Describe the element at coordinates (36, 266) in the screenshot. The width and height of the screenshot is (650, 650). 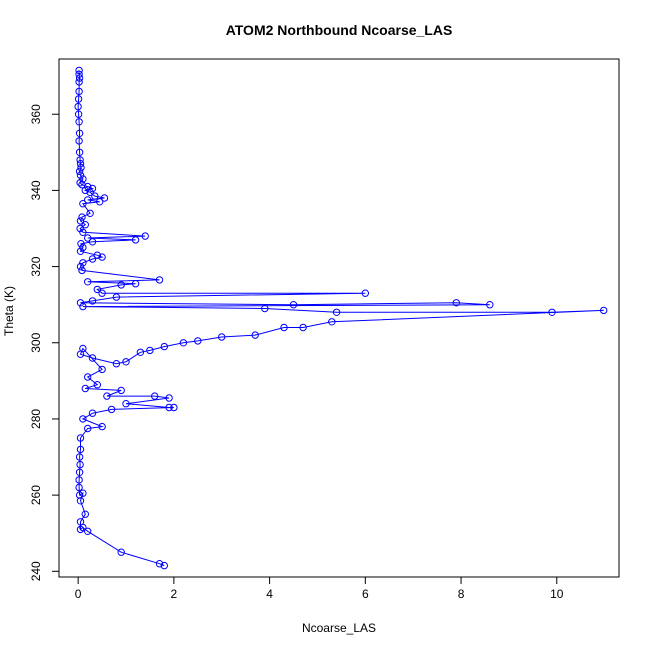
I see `y-tick-label: 320` at that location.